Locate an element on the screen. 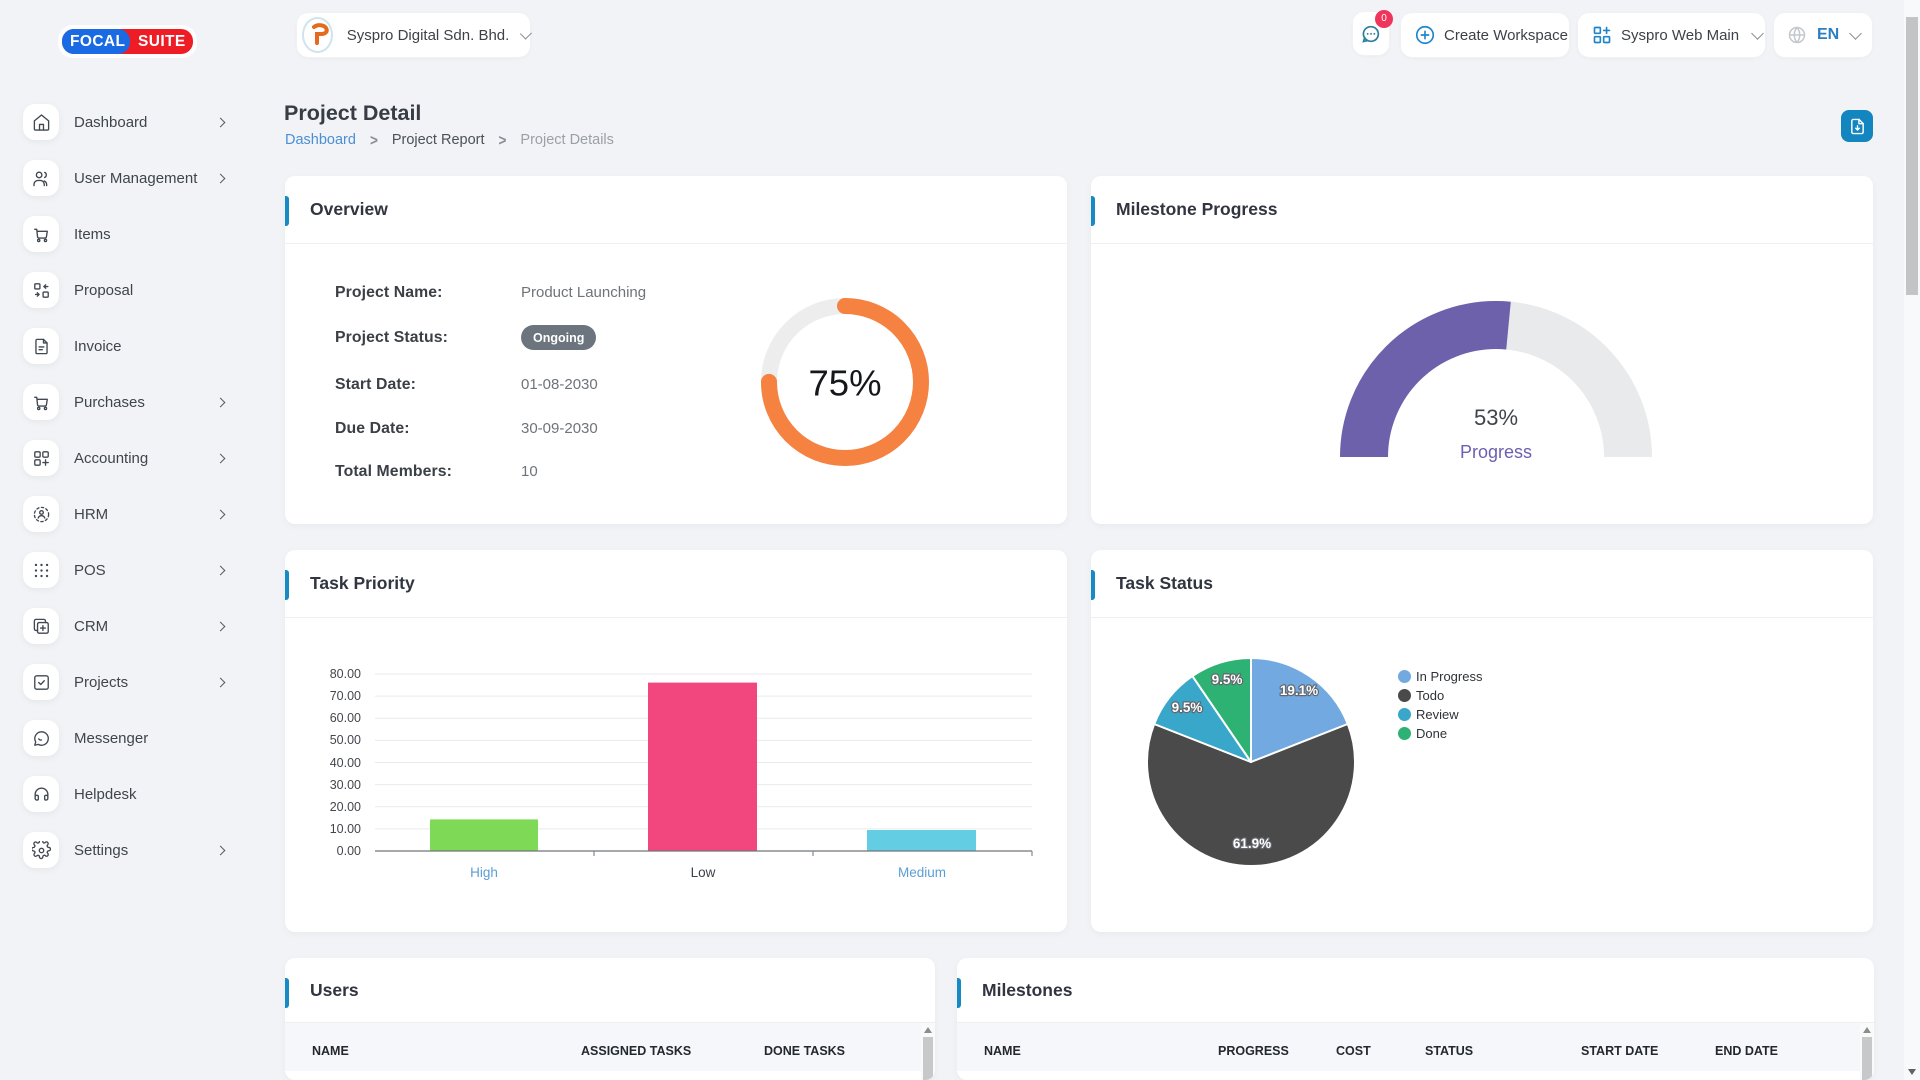  svg-text: 40.00 is located at coordinates (345, 763).